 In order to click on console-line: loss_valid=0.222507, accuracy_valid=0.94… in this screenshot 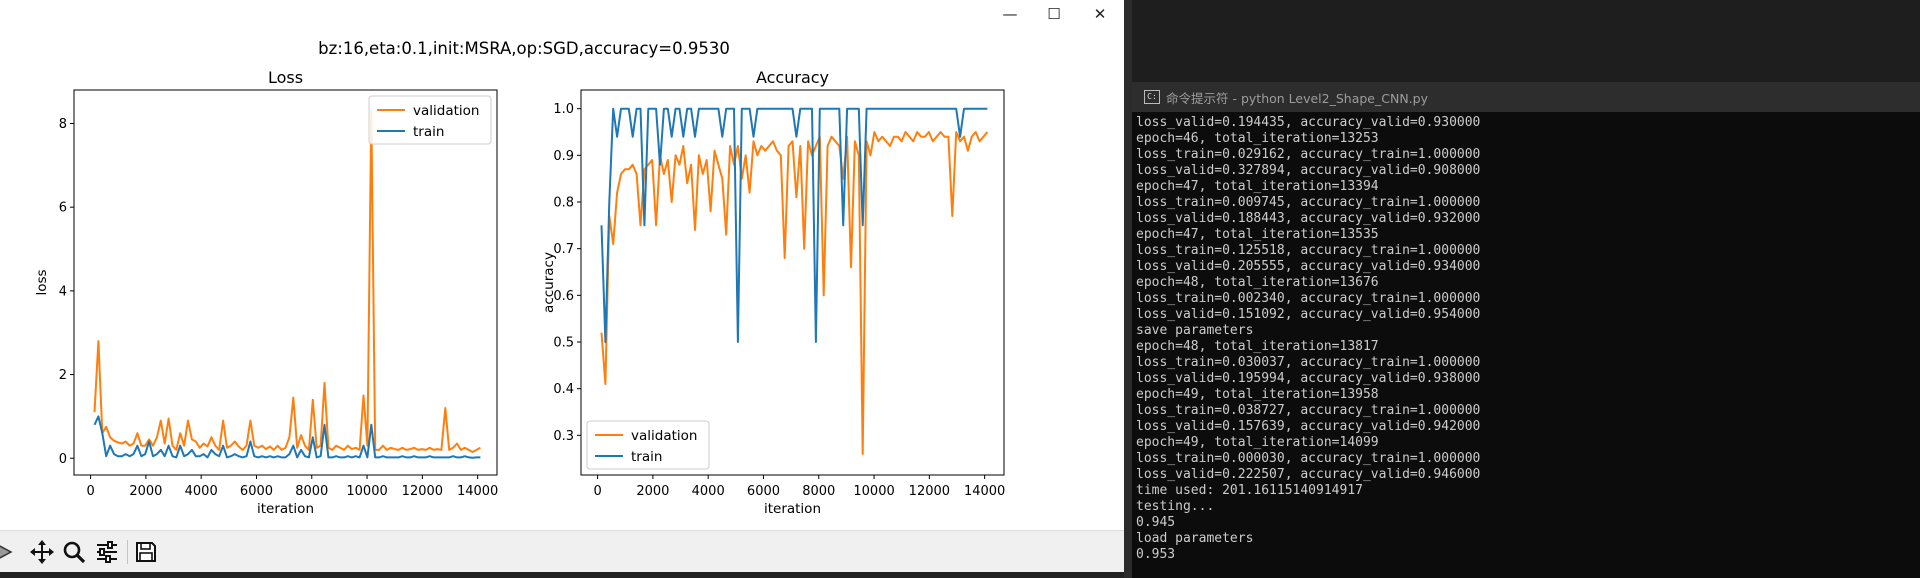, I will do `click(1308, 474)`.